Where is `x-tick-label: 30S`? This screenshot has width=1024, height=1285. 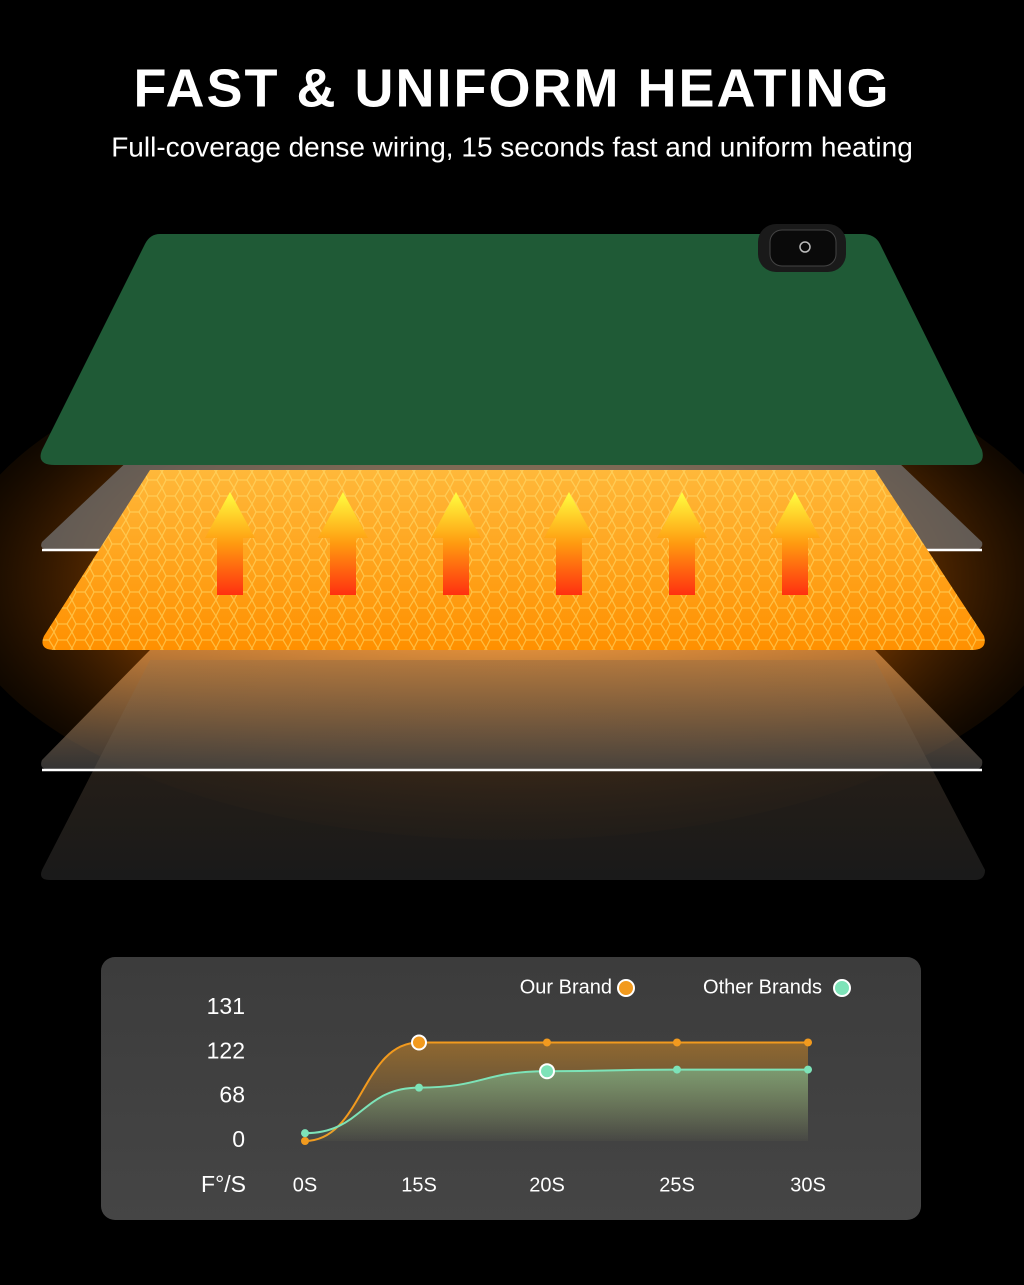 x-tick-label: 30S is located at coordinates (808, 1185).